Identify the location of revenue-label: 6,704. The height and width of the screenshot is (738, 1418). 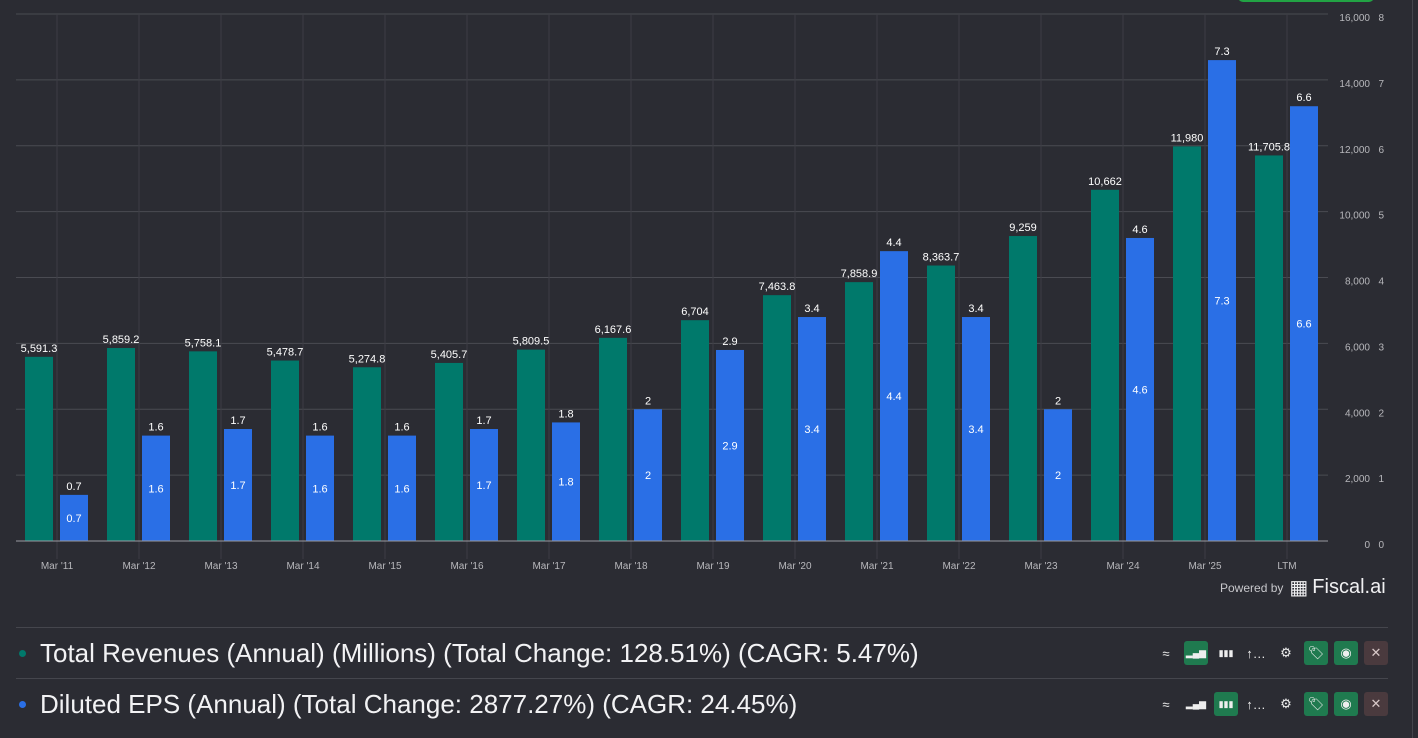
(695, 312).